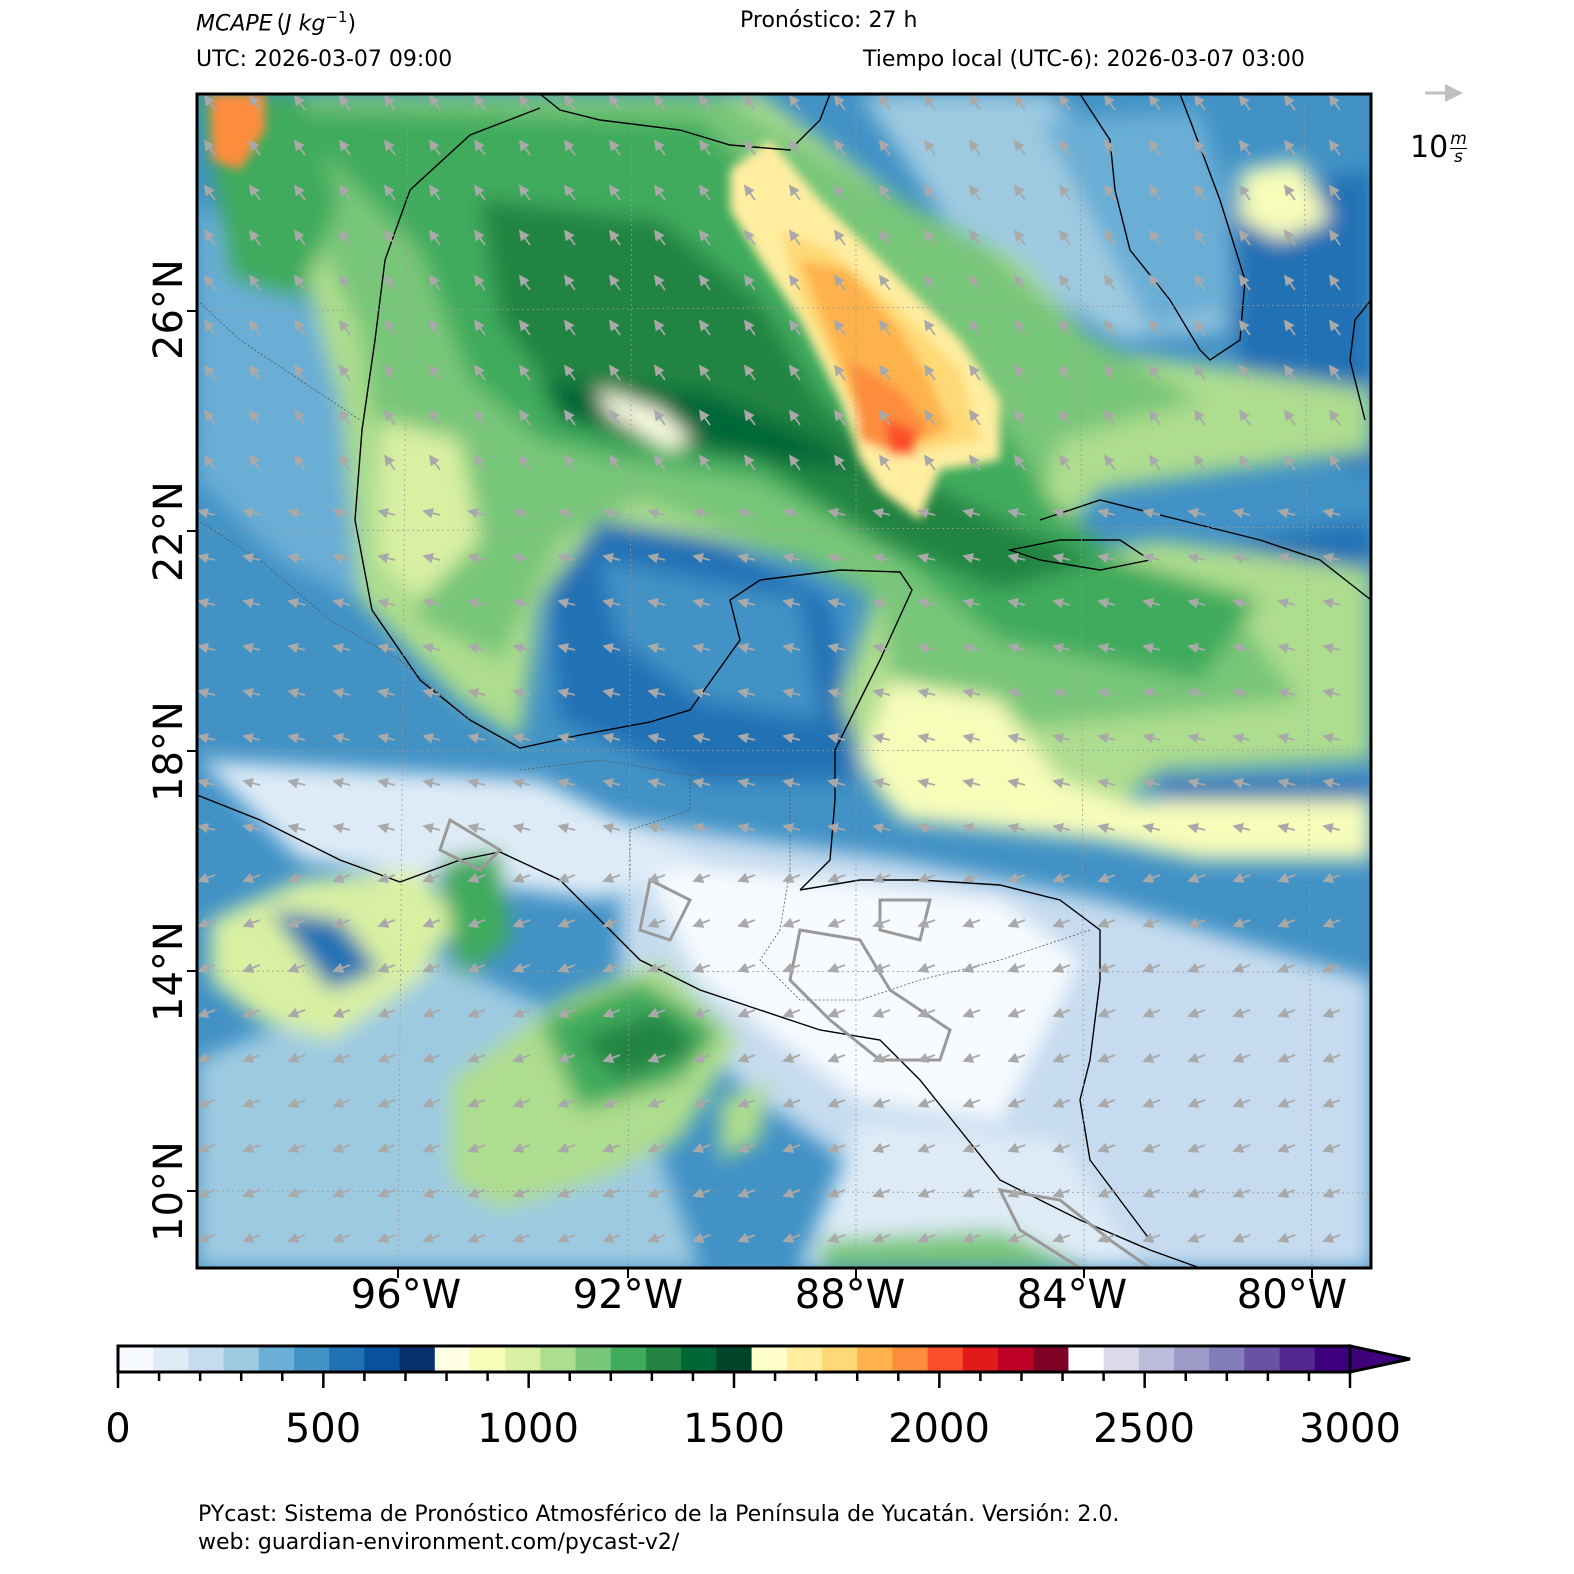 Image resolution: width=1574 pixels, height=1574 pixels. Describe the element at coordinates (1458, 157) in the screenshot. I see `wind-key-unit-den: s` at that location.